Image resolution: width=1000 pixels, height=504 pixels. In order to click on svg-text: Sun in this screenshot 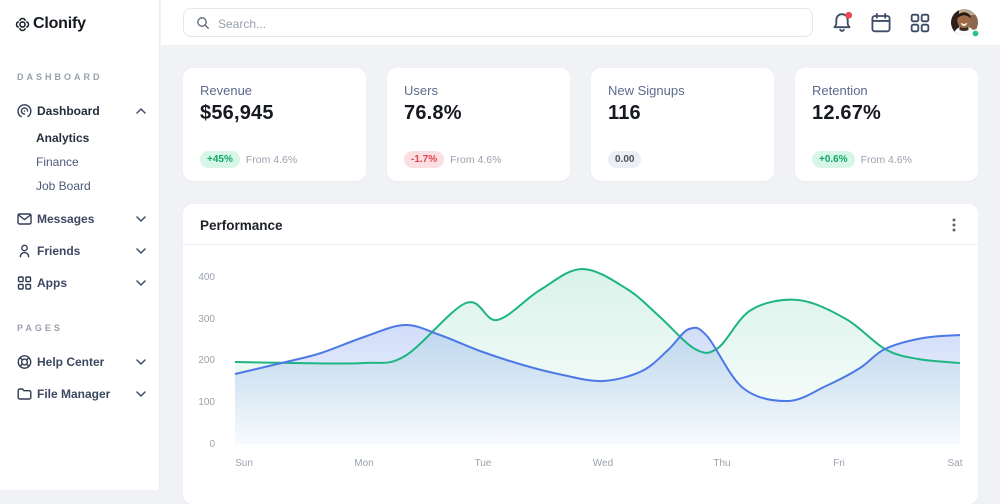, I will do `click(244, 463)`.